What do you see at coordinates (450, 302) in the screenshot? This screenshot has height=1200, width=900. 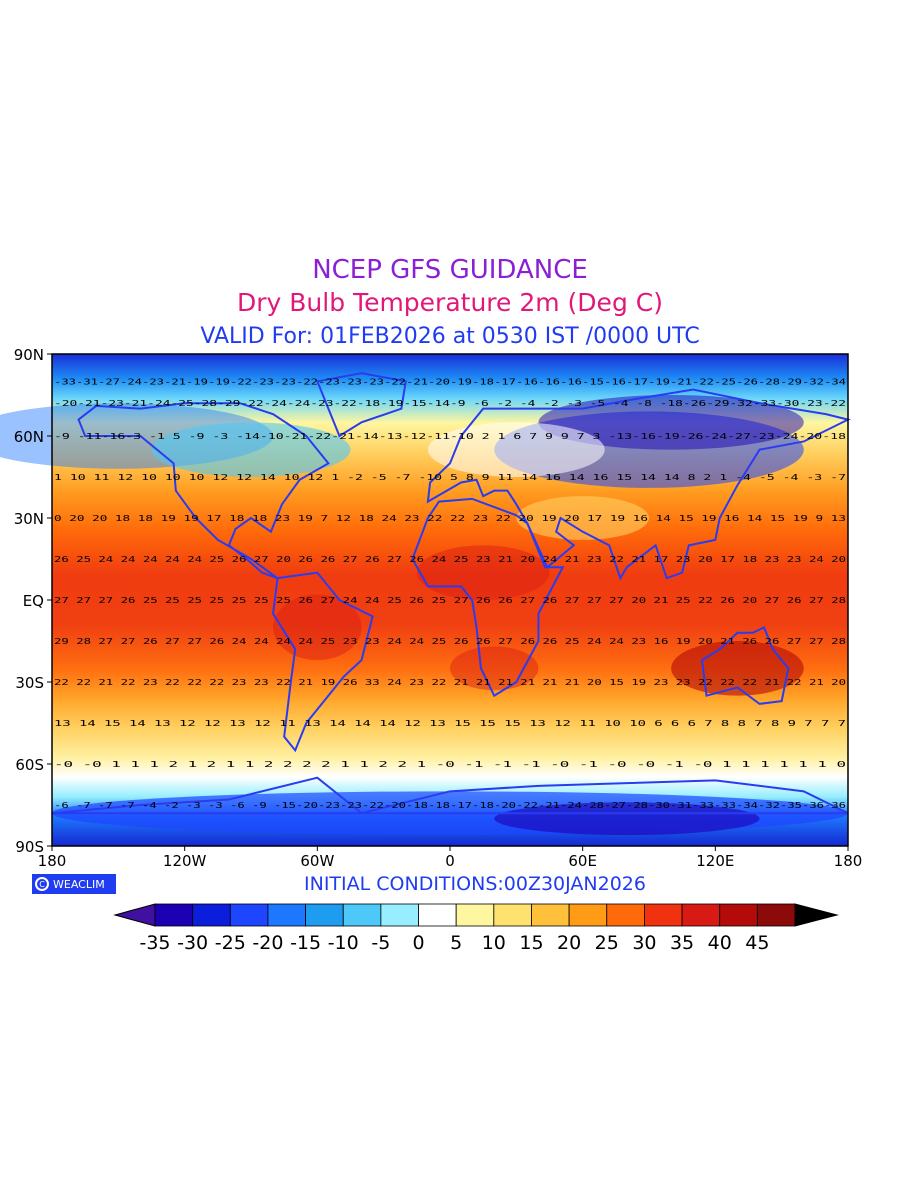 I see `chart-subtitle: Dry Bulb Temperature 2m (Deg C)` at bounding box center [450, 302].